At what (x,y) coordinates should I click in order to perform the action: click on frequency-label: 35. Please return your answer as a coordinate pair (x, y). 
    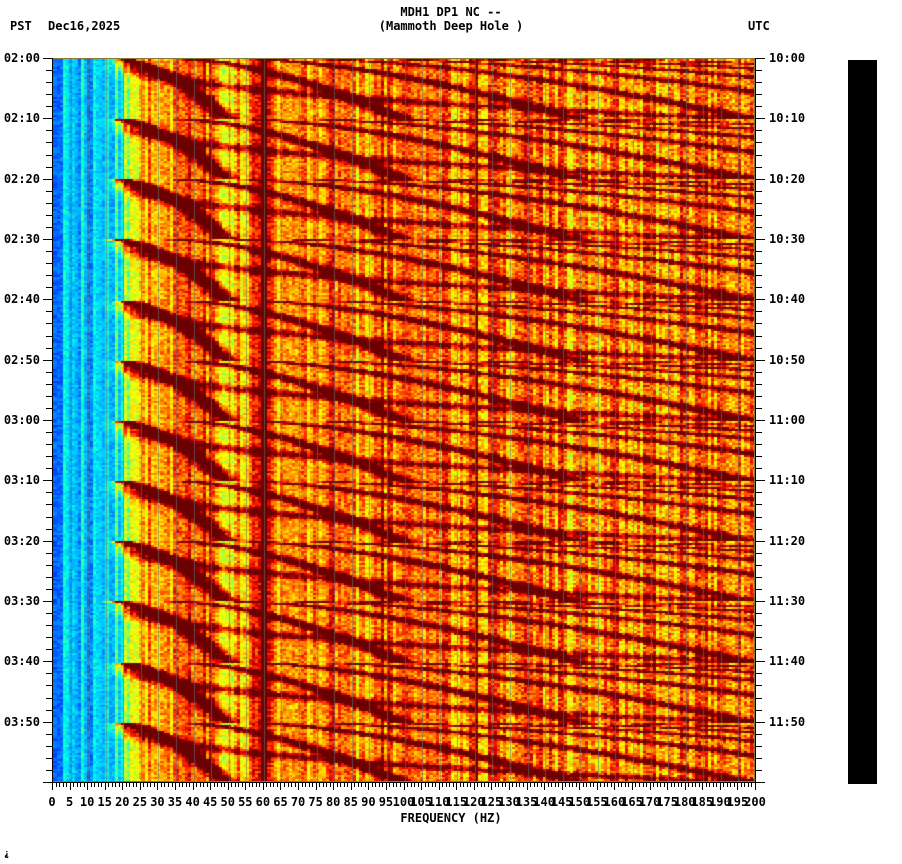
    Looking at the image, I should click on (175, 802).